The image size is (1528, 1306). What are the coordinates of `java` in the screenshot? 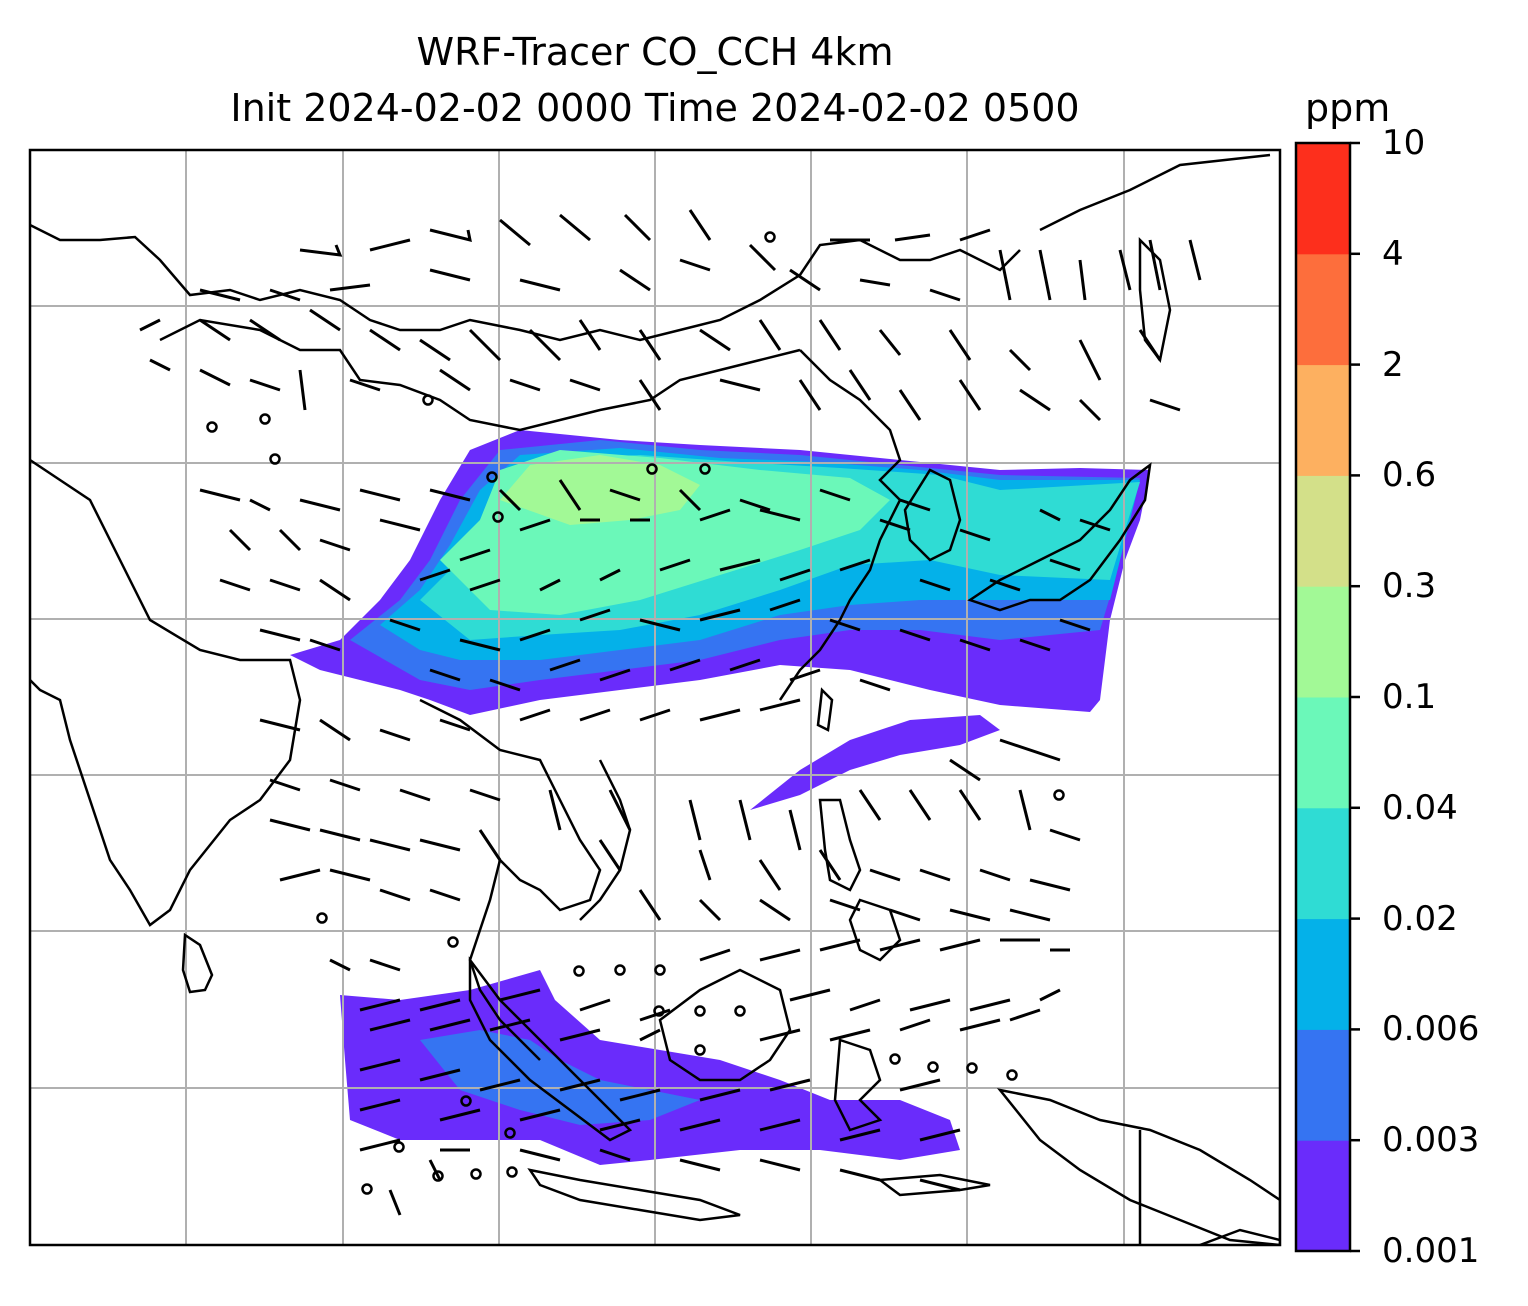 It's located at (634, 1195).